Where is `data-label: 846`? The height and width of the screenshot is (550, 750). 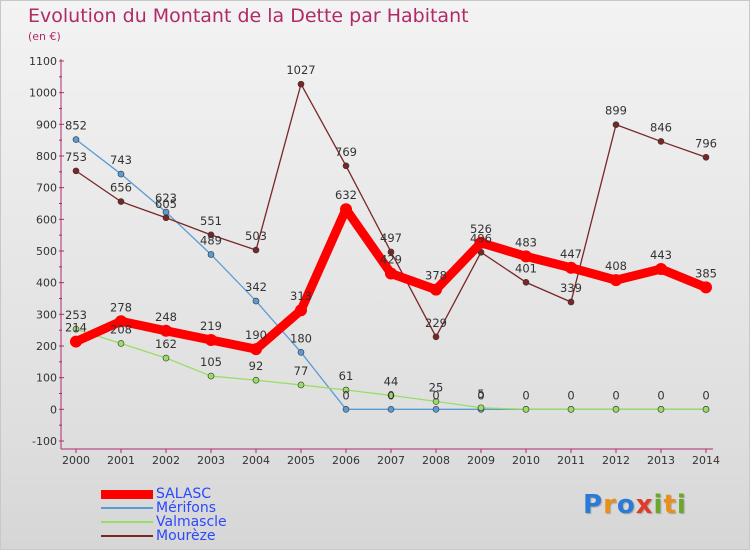 data-label: 846 is located at coordinates (661, 127).